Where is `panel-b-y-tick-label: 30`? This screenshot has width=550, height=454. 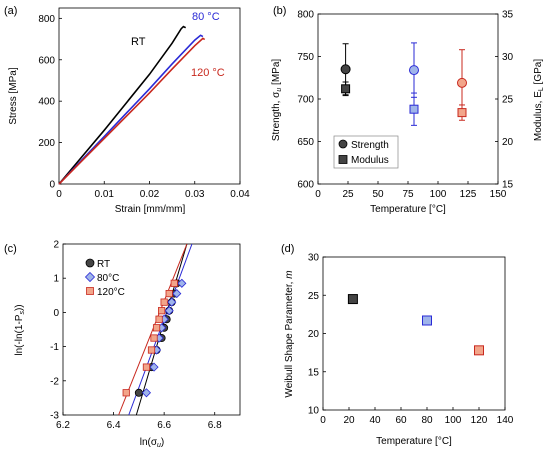
panel-b-y-tick-label: 30 is located at coordinates (508, 57).